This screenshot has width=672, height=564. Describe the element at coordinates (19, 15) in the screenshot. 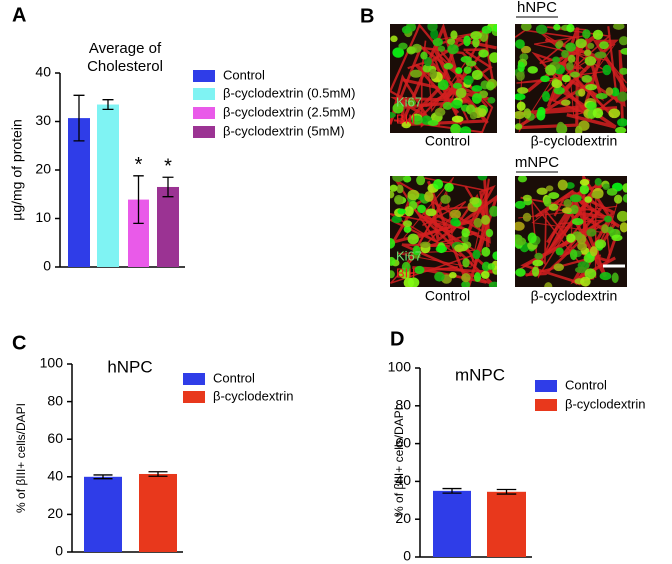

I see `panel-label: A` at that location.